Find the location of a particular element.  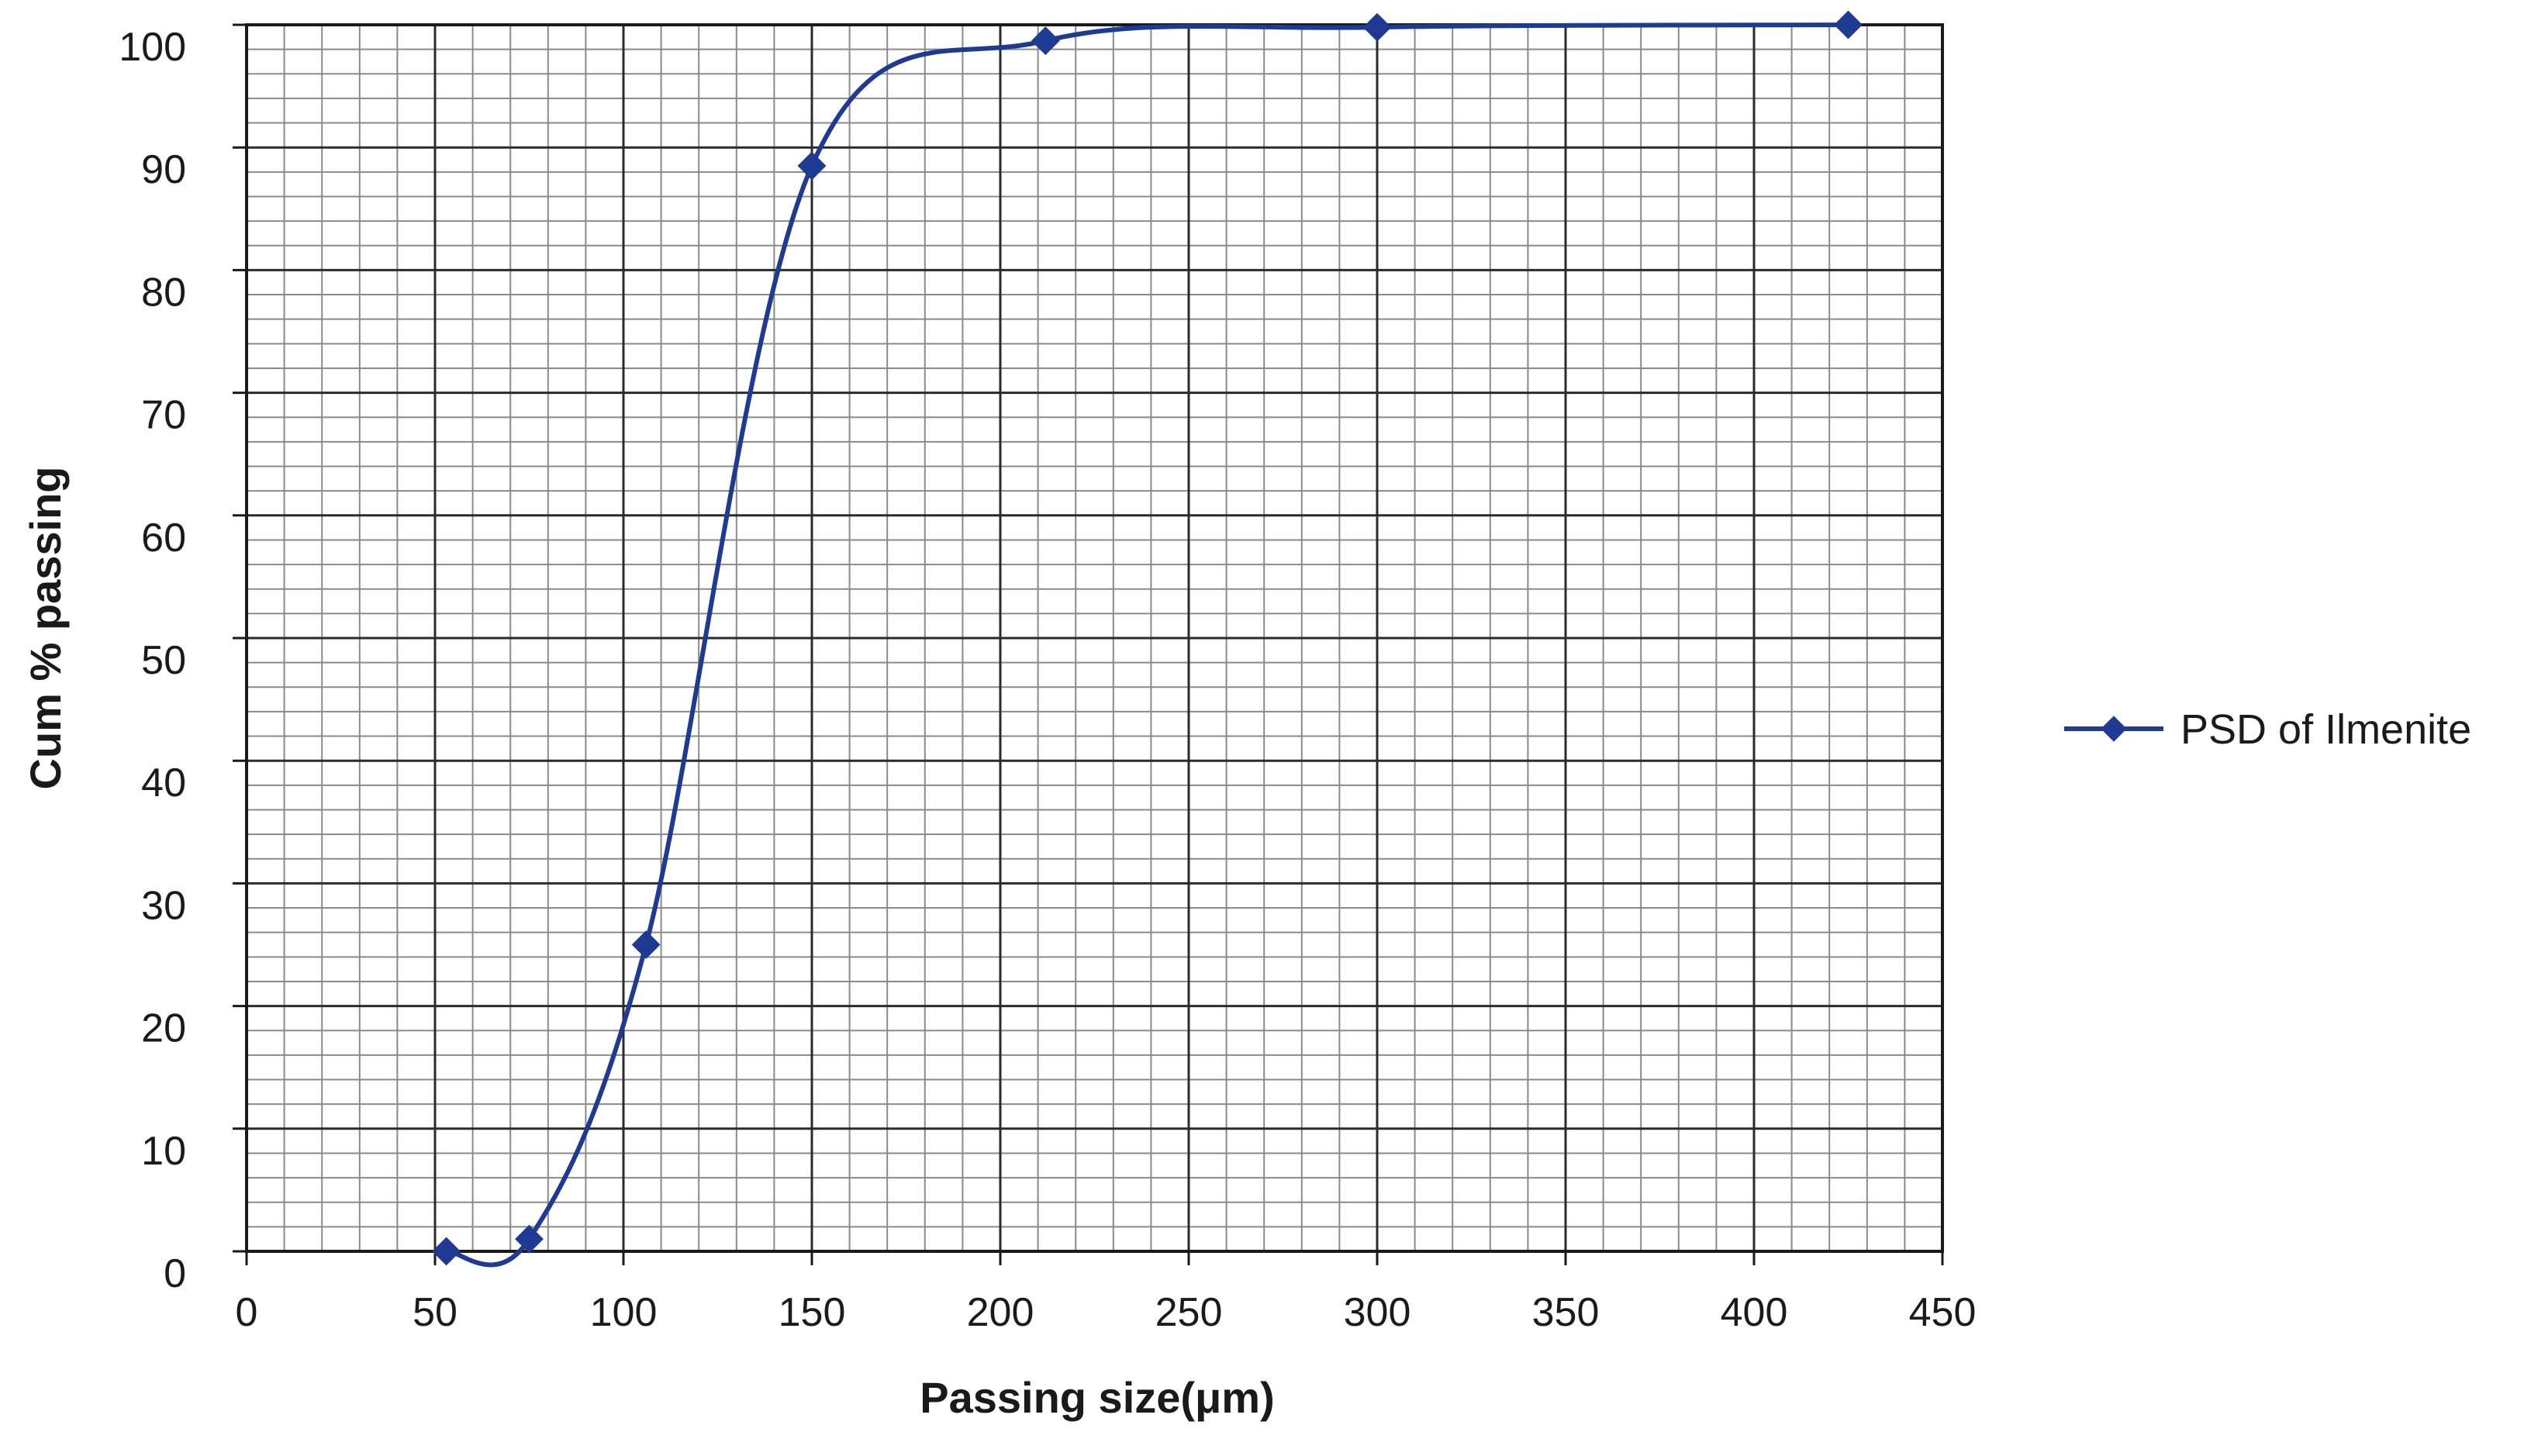

legend-label: PSD of Ilmenite is located at coordinates (2325, 730).